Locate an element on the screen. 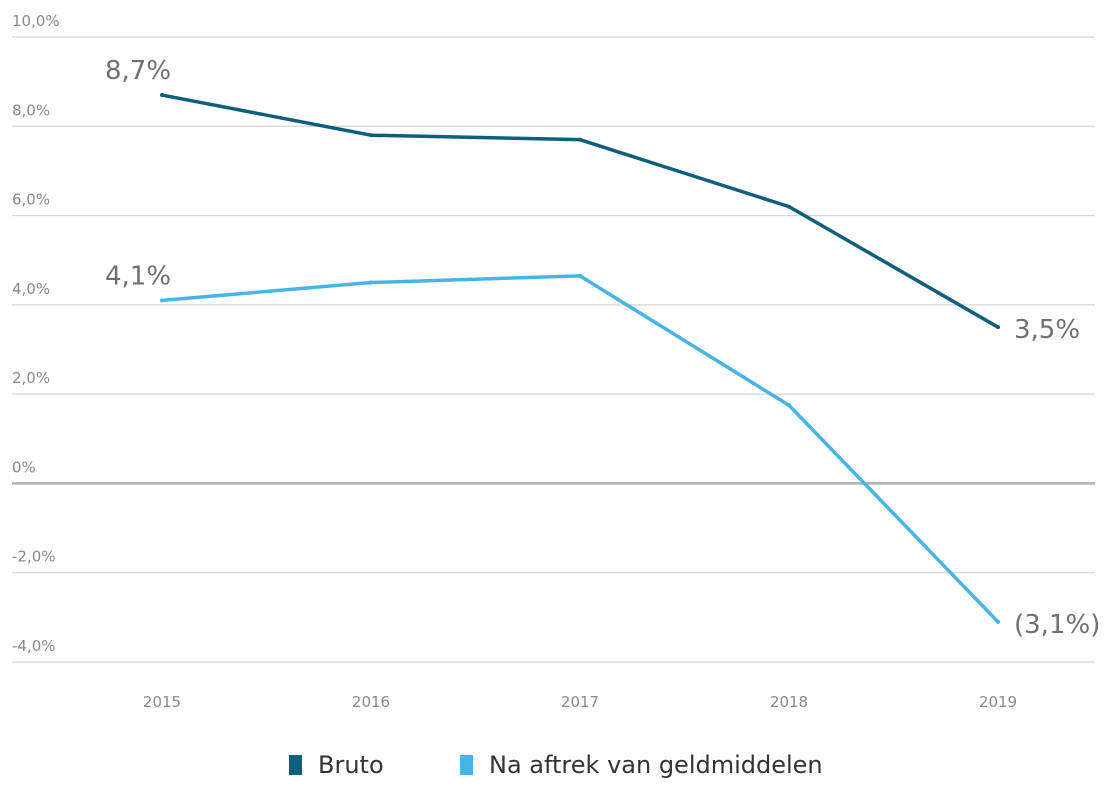 This screenshot has width=1107, height=790. x-tick-label: 2015 is located at coordinates (162, 702).